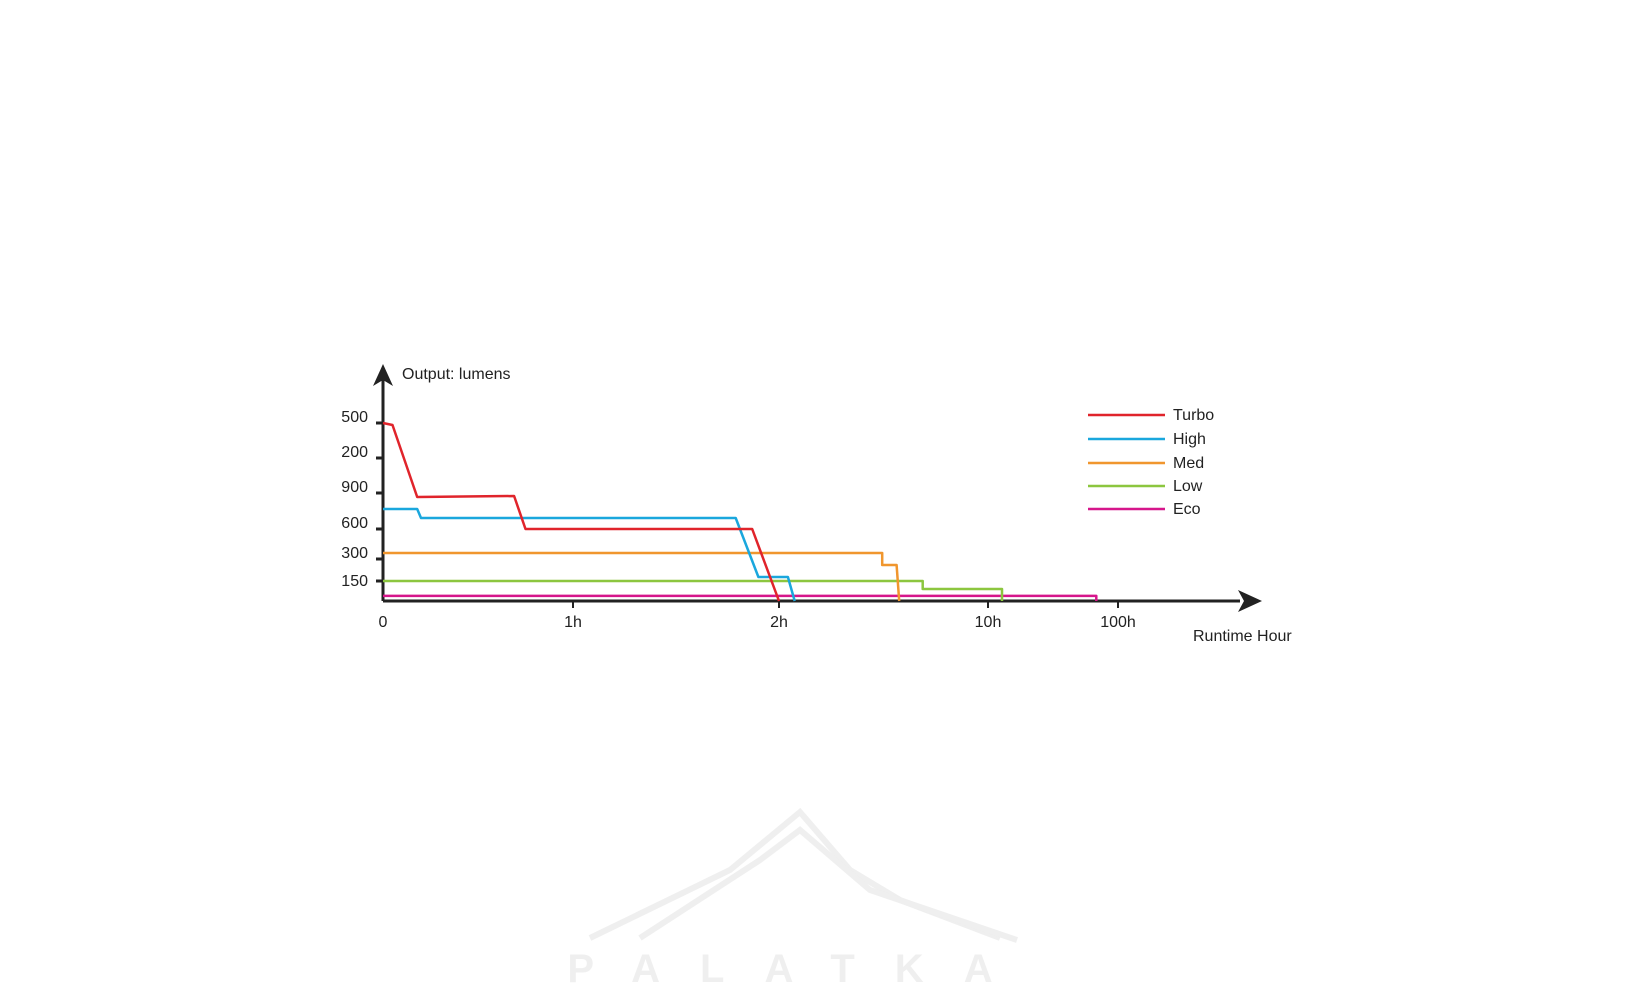  What do you see at coordinates (1118, 622) in the screenshot?
I see `x-tick-label: 100h` at bounding box center [1118, 622].